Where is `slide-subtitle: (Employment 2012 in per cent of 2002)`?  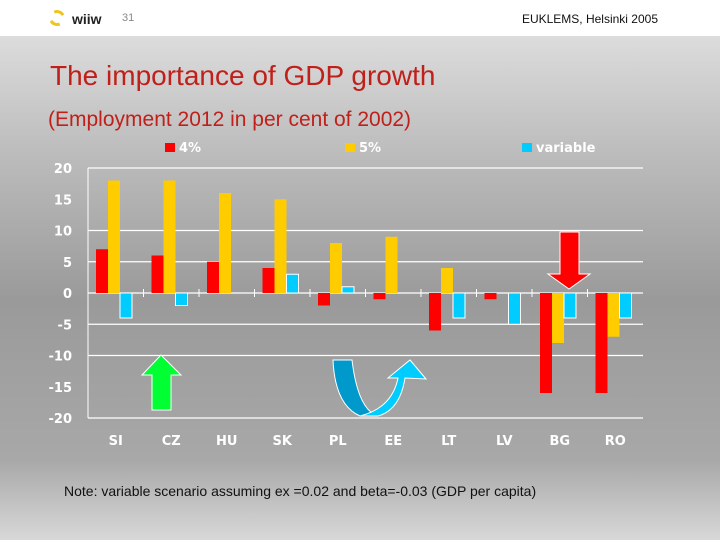 slide-subtitle: (Employment 2012 in per cent of 2002) is located at coordinates (230, 119).